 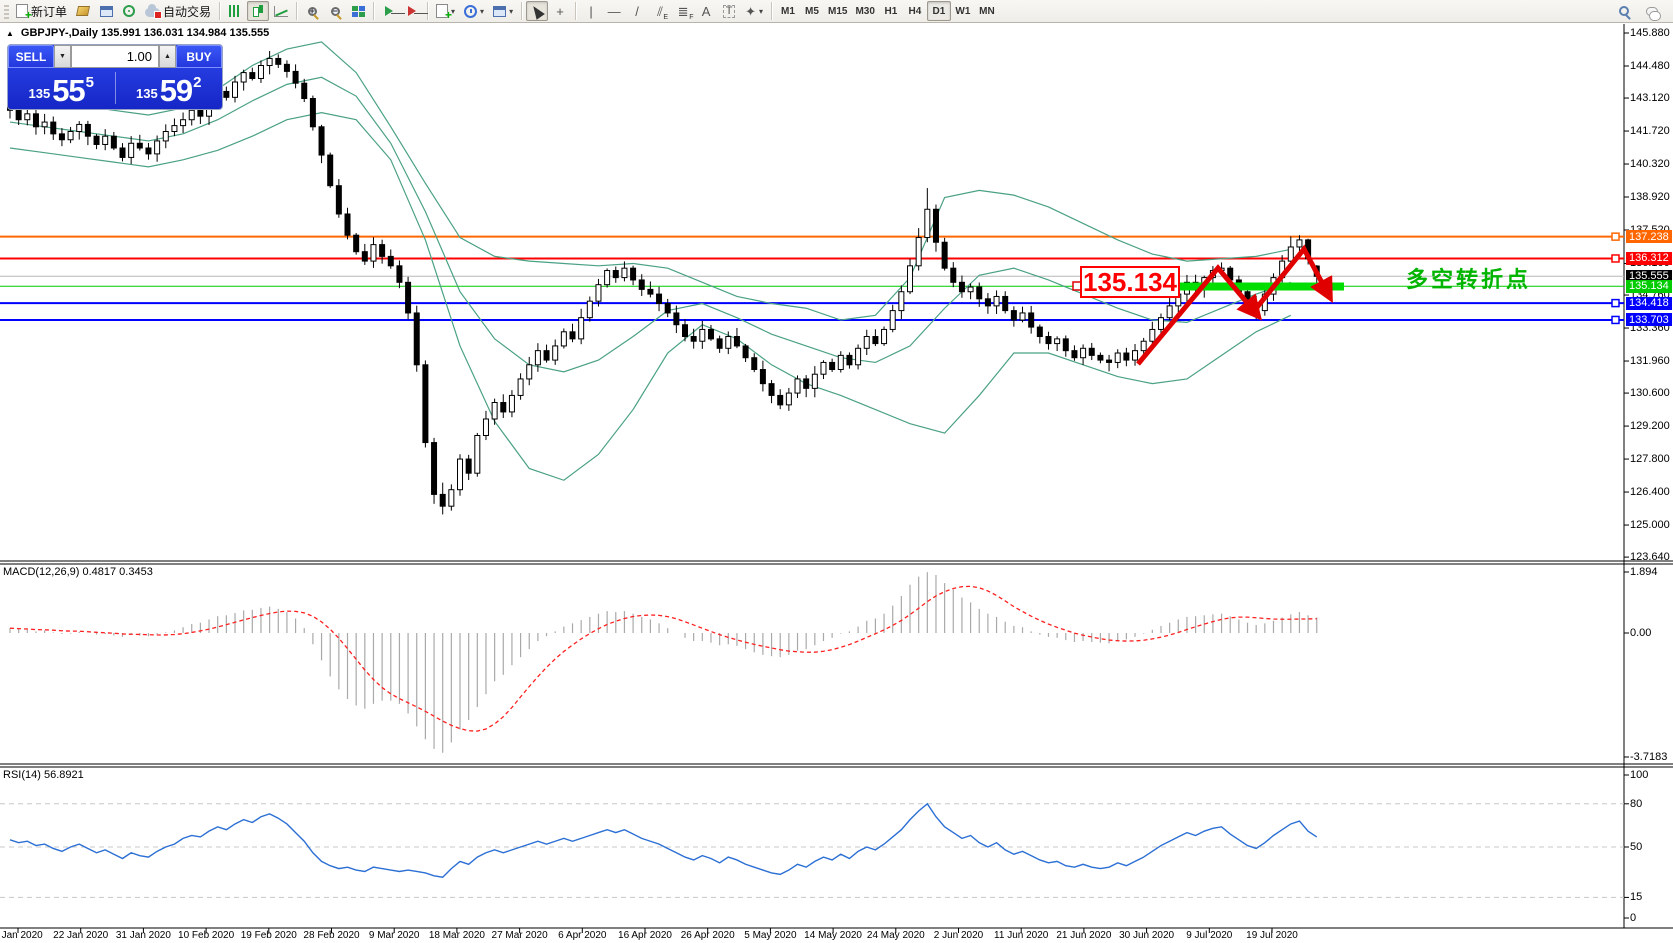 I want to click on sell-price: 135 55 5, so click(x=61, y=88).